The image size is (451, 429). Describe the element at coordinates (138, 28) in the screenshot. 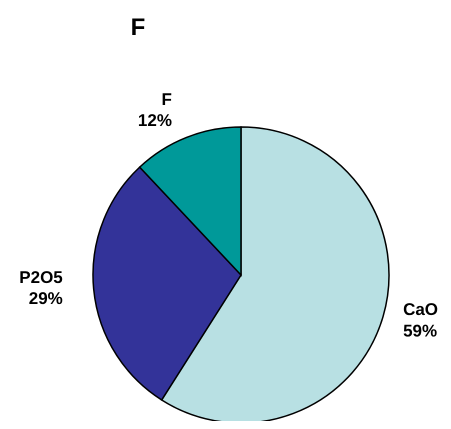

I see `chart-title: F` at that location.